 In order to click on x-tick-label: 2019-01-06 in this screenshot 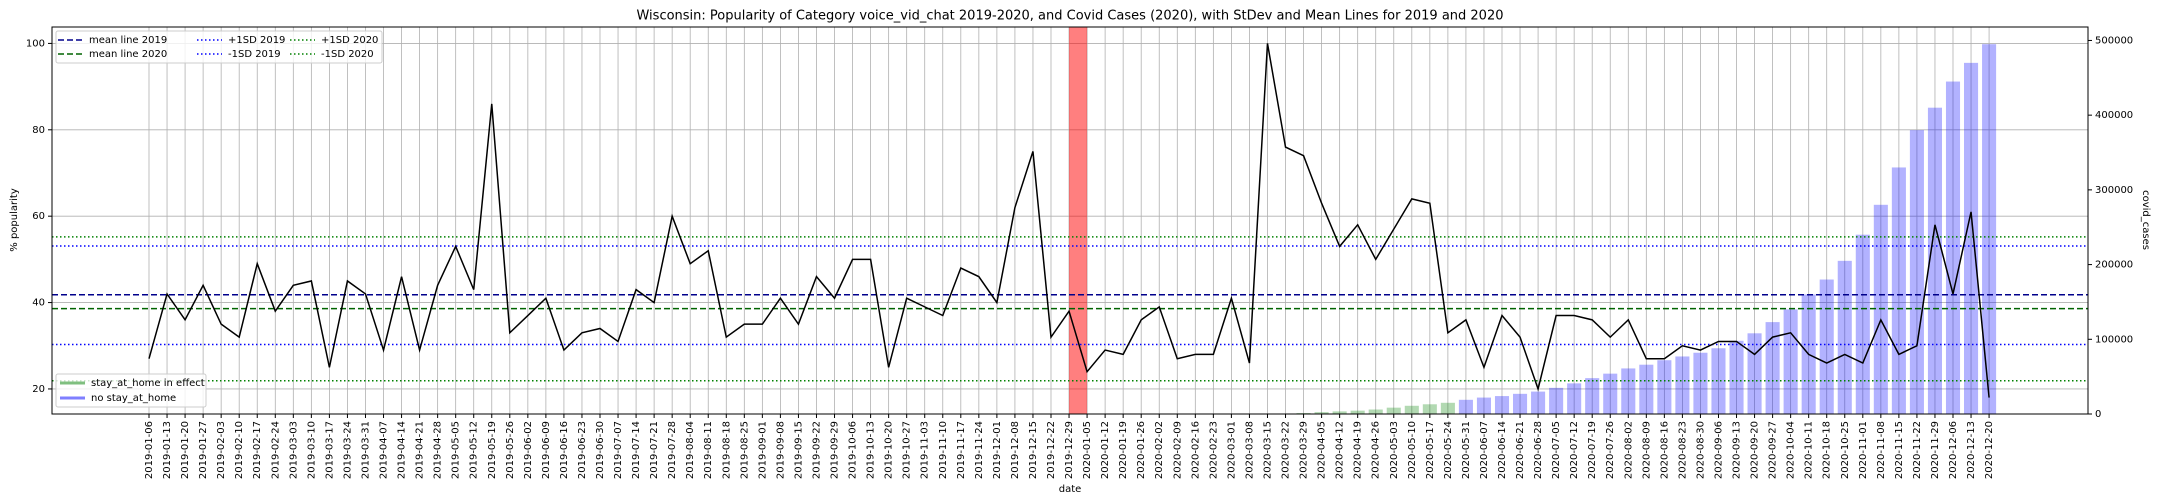, I will do `click(149, 450)`.